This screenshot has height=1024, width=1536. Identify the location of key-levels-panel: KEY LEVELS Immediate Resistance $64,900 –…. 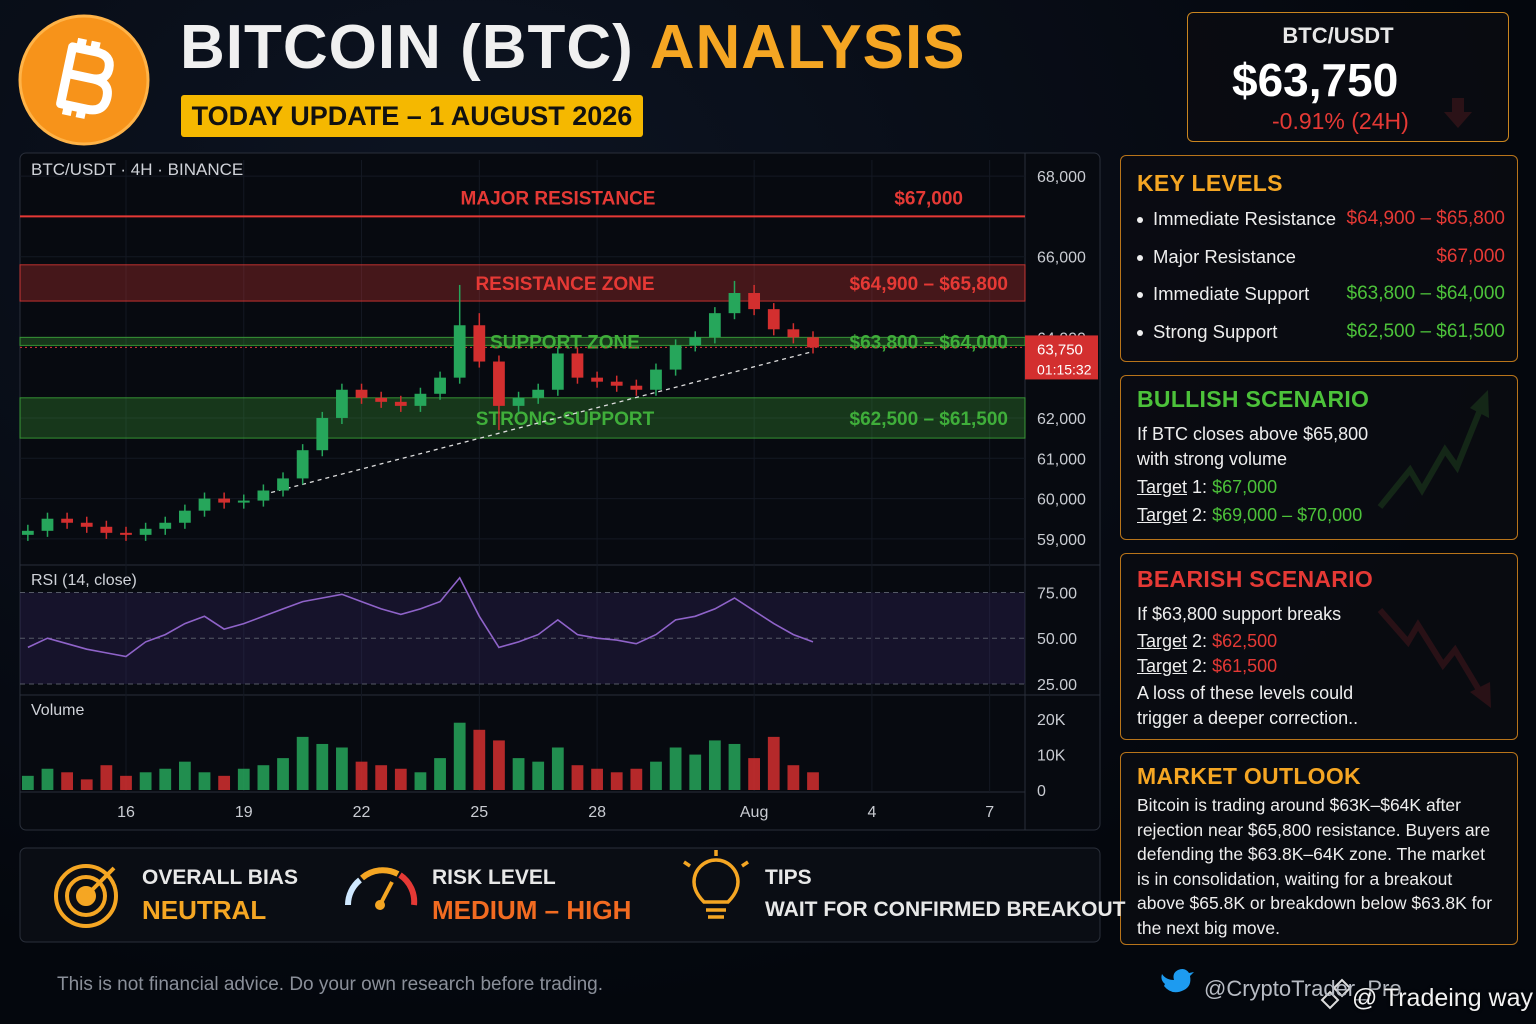
(1319, 258).